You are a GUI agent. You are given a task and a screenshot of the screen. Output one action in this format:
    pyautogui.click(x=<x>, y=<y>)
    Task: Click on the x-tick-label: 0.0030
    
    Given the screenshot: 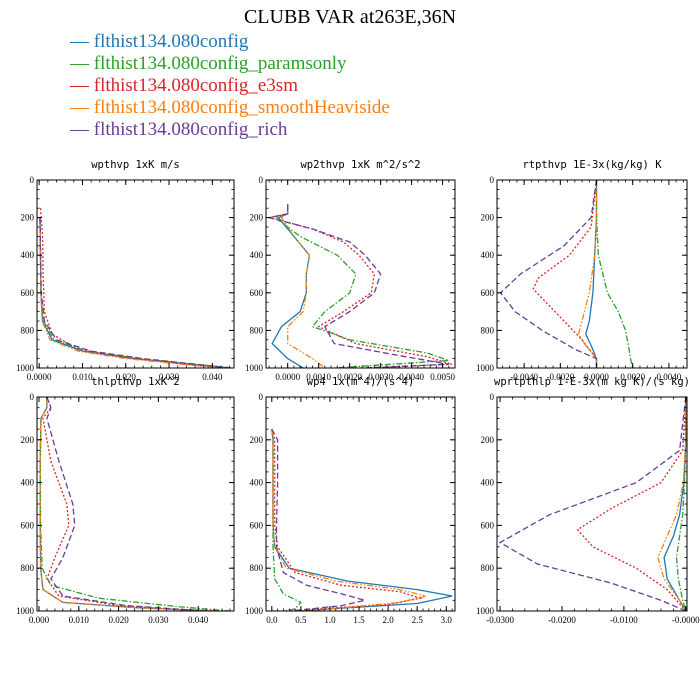 What is the action you would take?
    pyautogui.click(x=380, y=377)
    